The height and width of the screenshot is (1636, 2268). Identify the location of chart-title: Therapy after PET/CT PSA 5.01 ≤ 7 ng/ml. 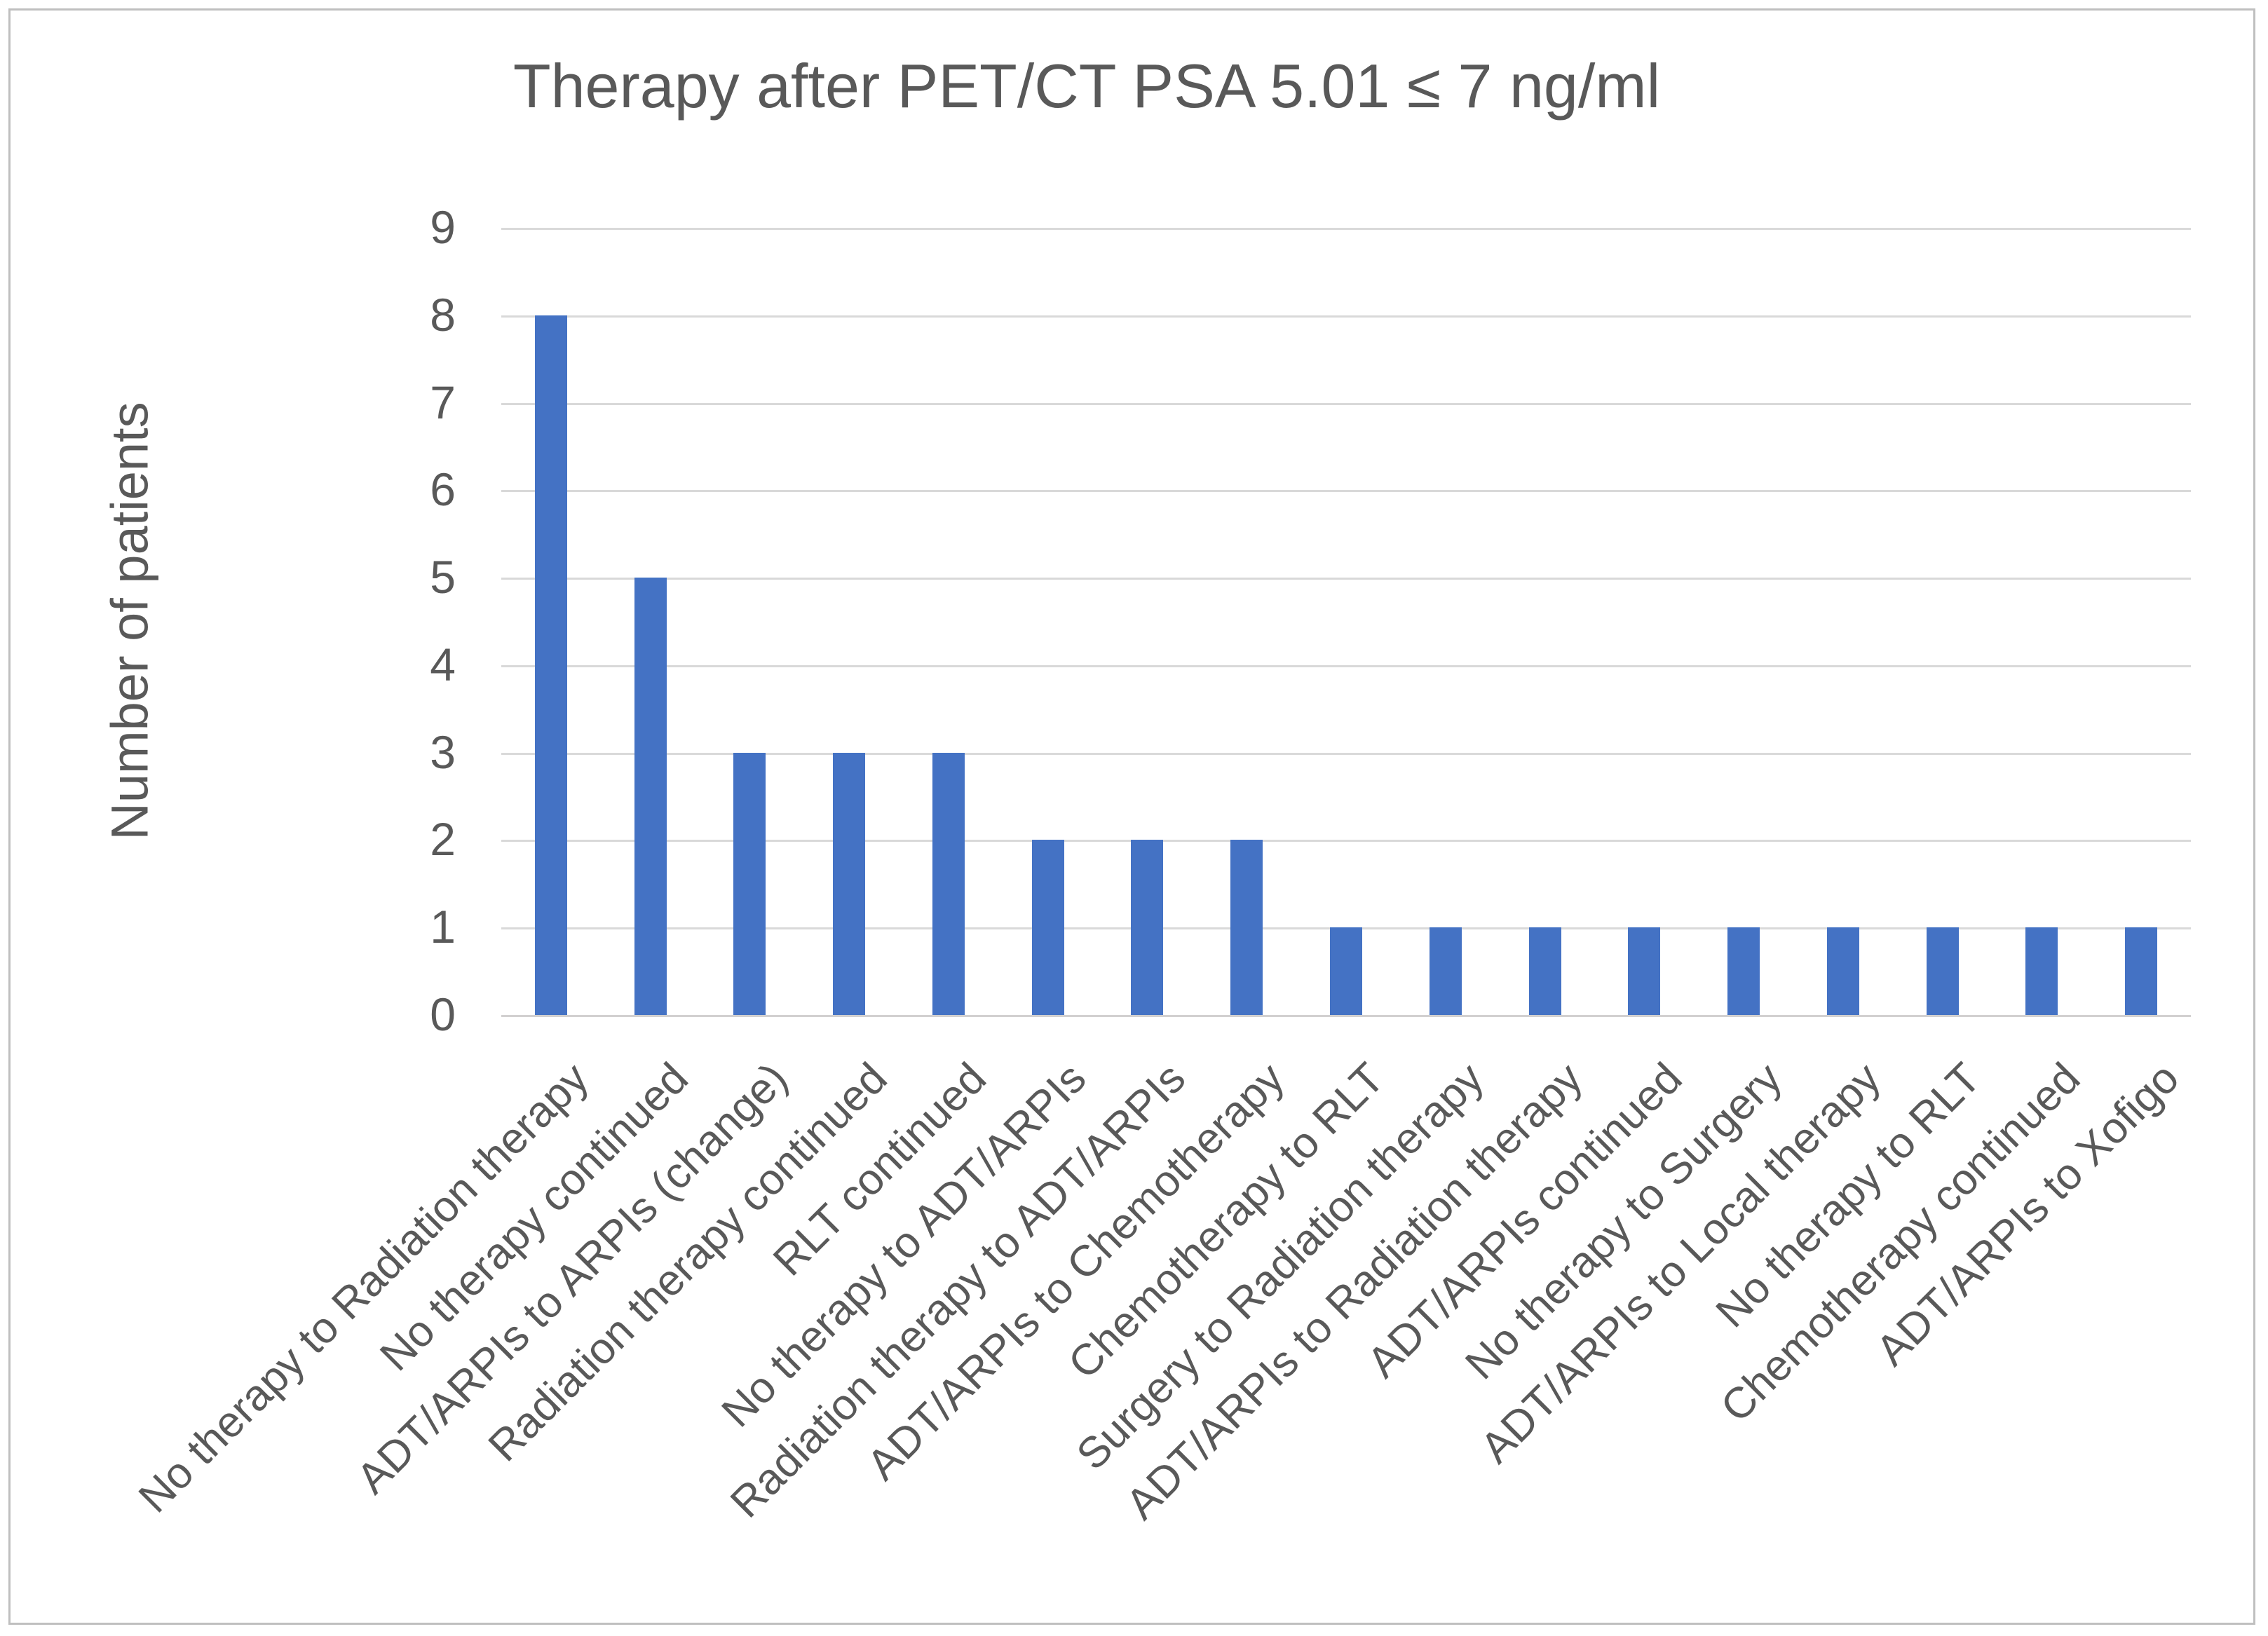
(1086, 86).